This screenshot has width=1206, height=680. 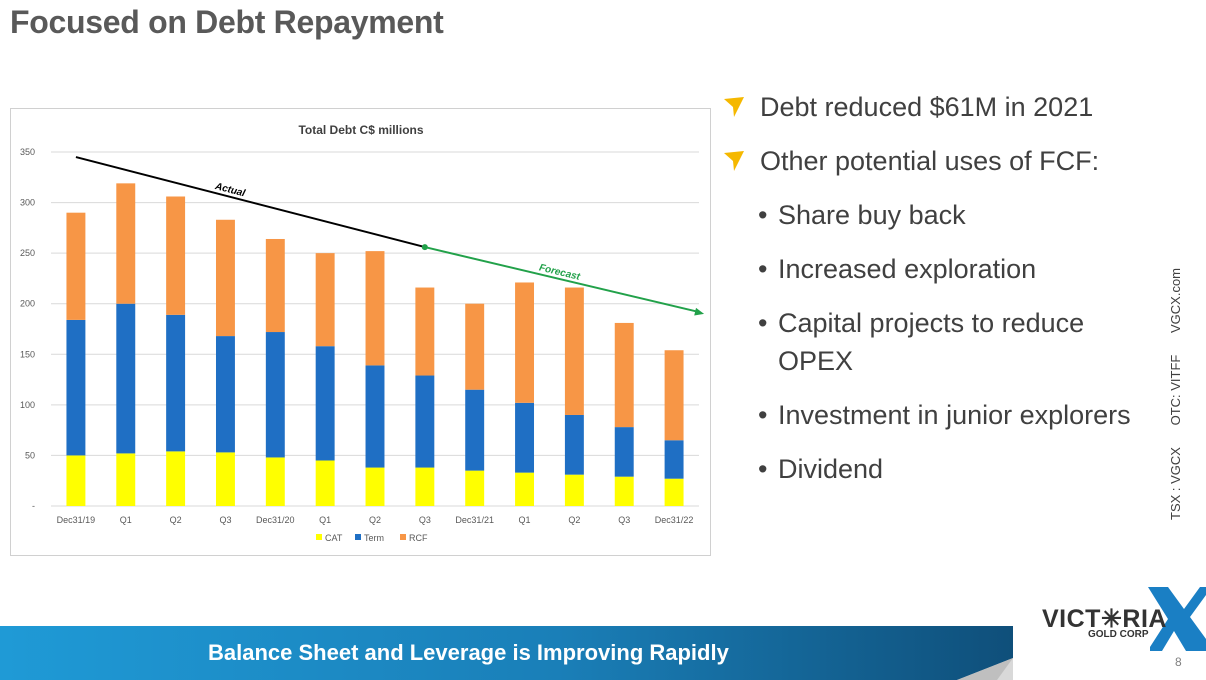 I want to click on legend-label-term: Term, so click(x=374, y=538).